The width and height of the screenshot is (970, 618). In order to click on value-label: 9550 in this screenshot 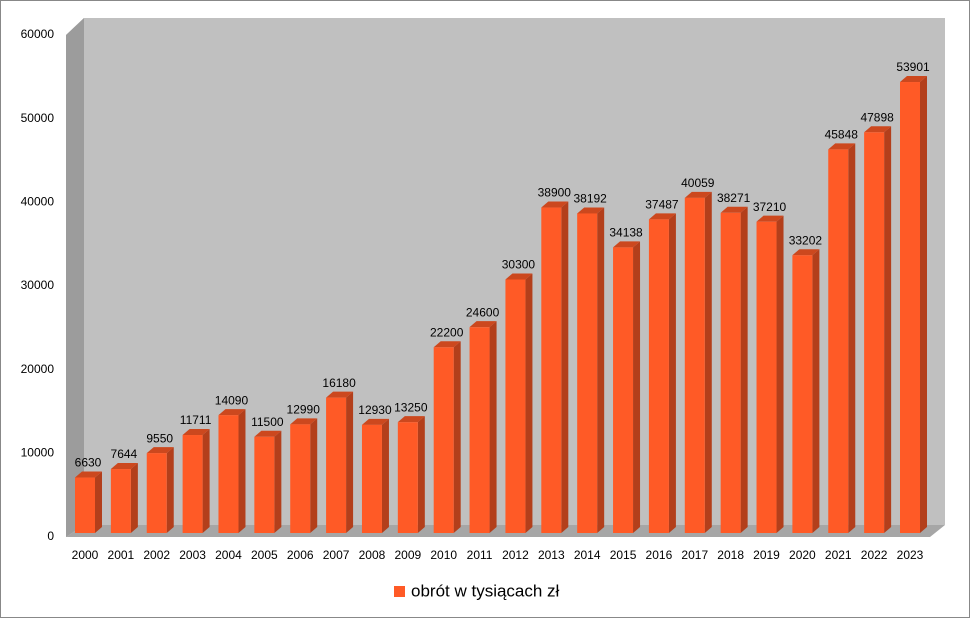, I will do `click(159, 438)`.